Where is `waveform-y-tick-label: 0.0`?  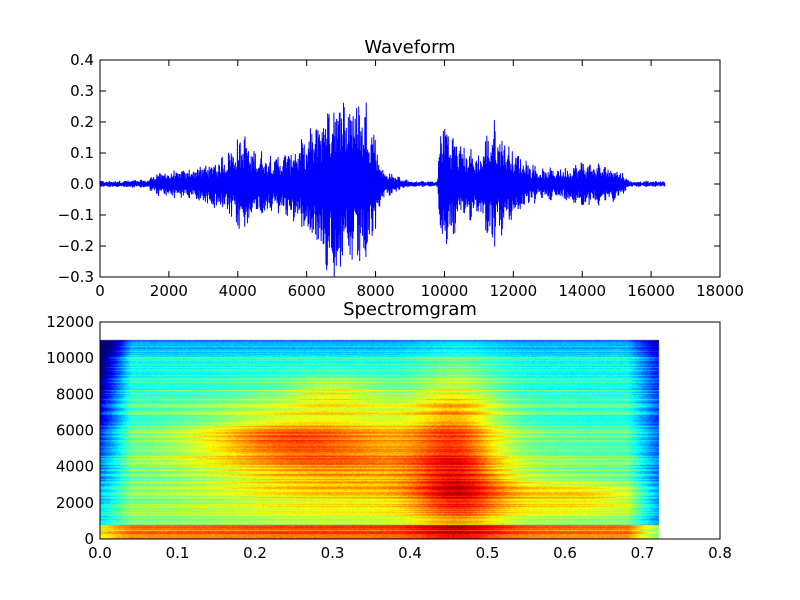
waveform-y-tick-label: 0.0 is located at coordinates (82, 184).